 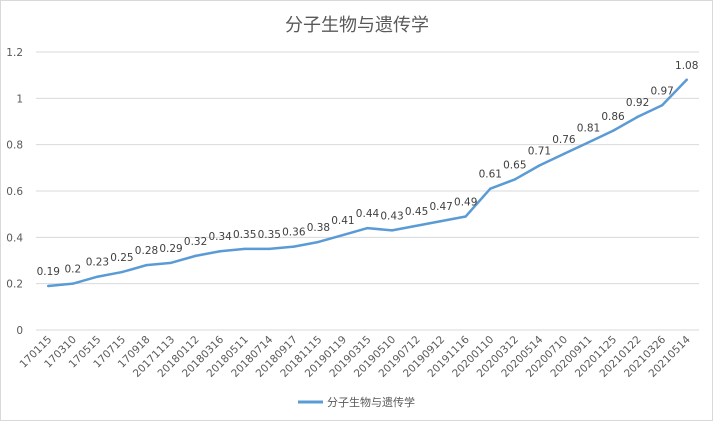 I want to click on data-label: 0.76, so click(x=564, y=140).